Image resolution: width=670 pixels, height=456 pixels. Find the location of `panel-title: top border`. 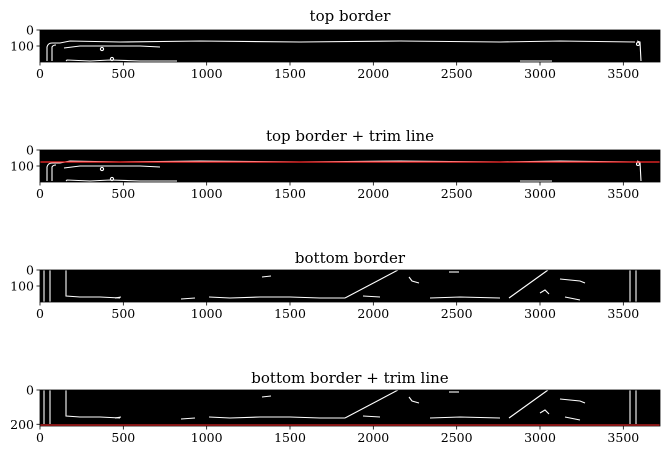

panel-title: top border is located at coordinates (351, 16).